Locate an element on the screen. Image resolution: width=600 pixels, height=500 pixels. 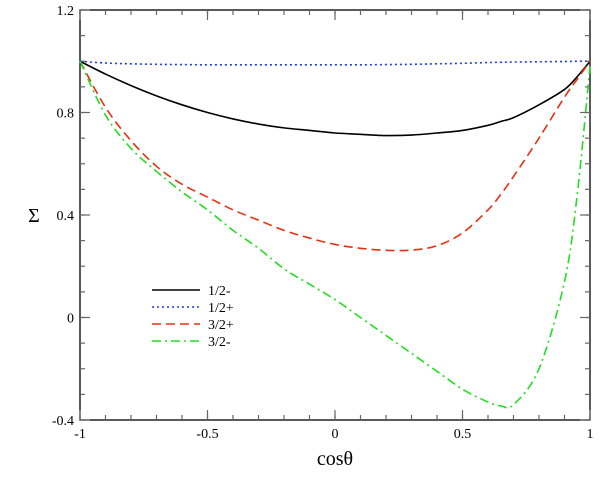
legend-label: 3/2+ is located at coordinates (221, 325).